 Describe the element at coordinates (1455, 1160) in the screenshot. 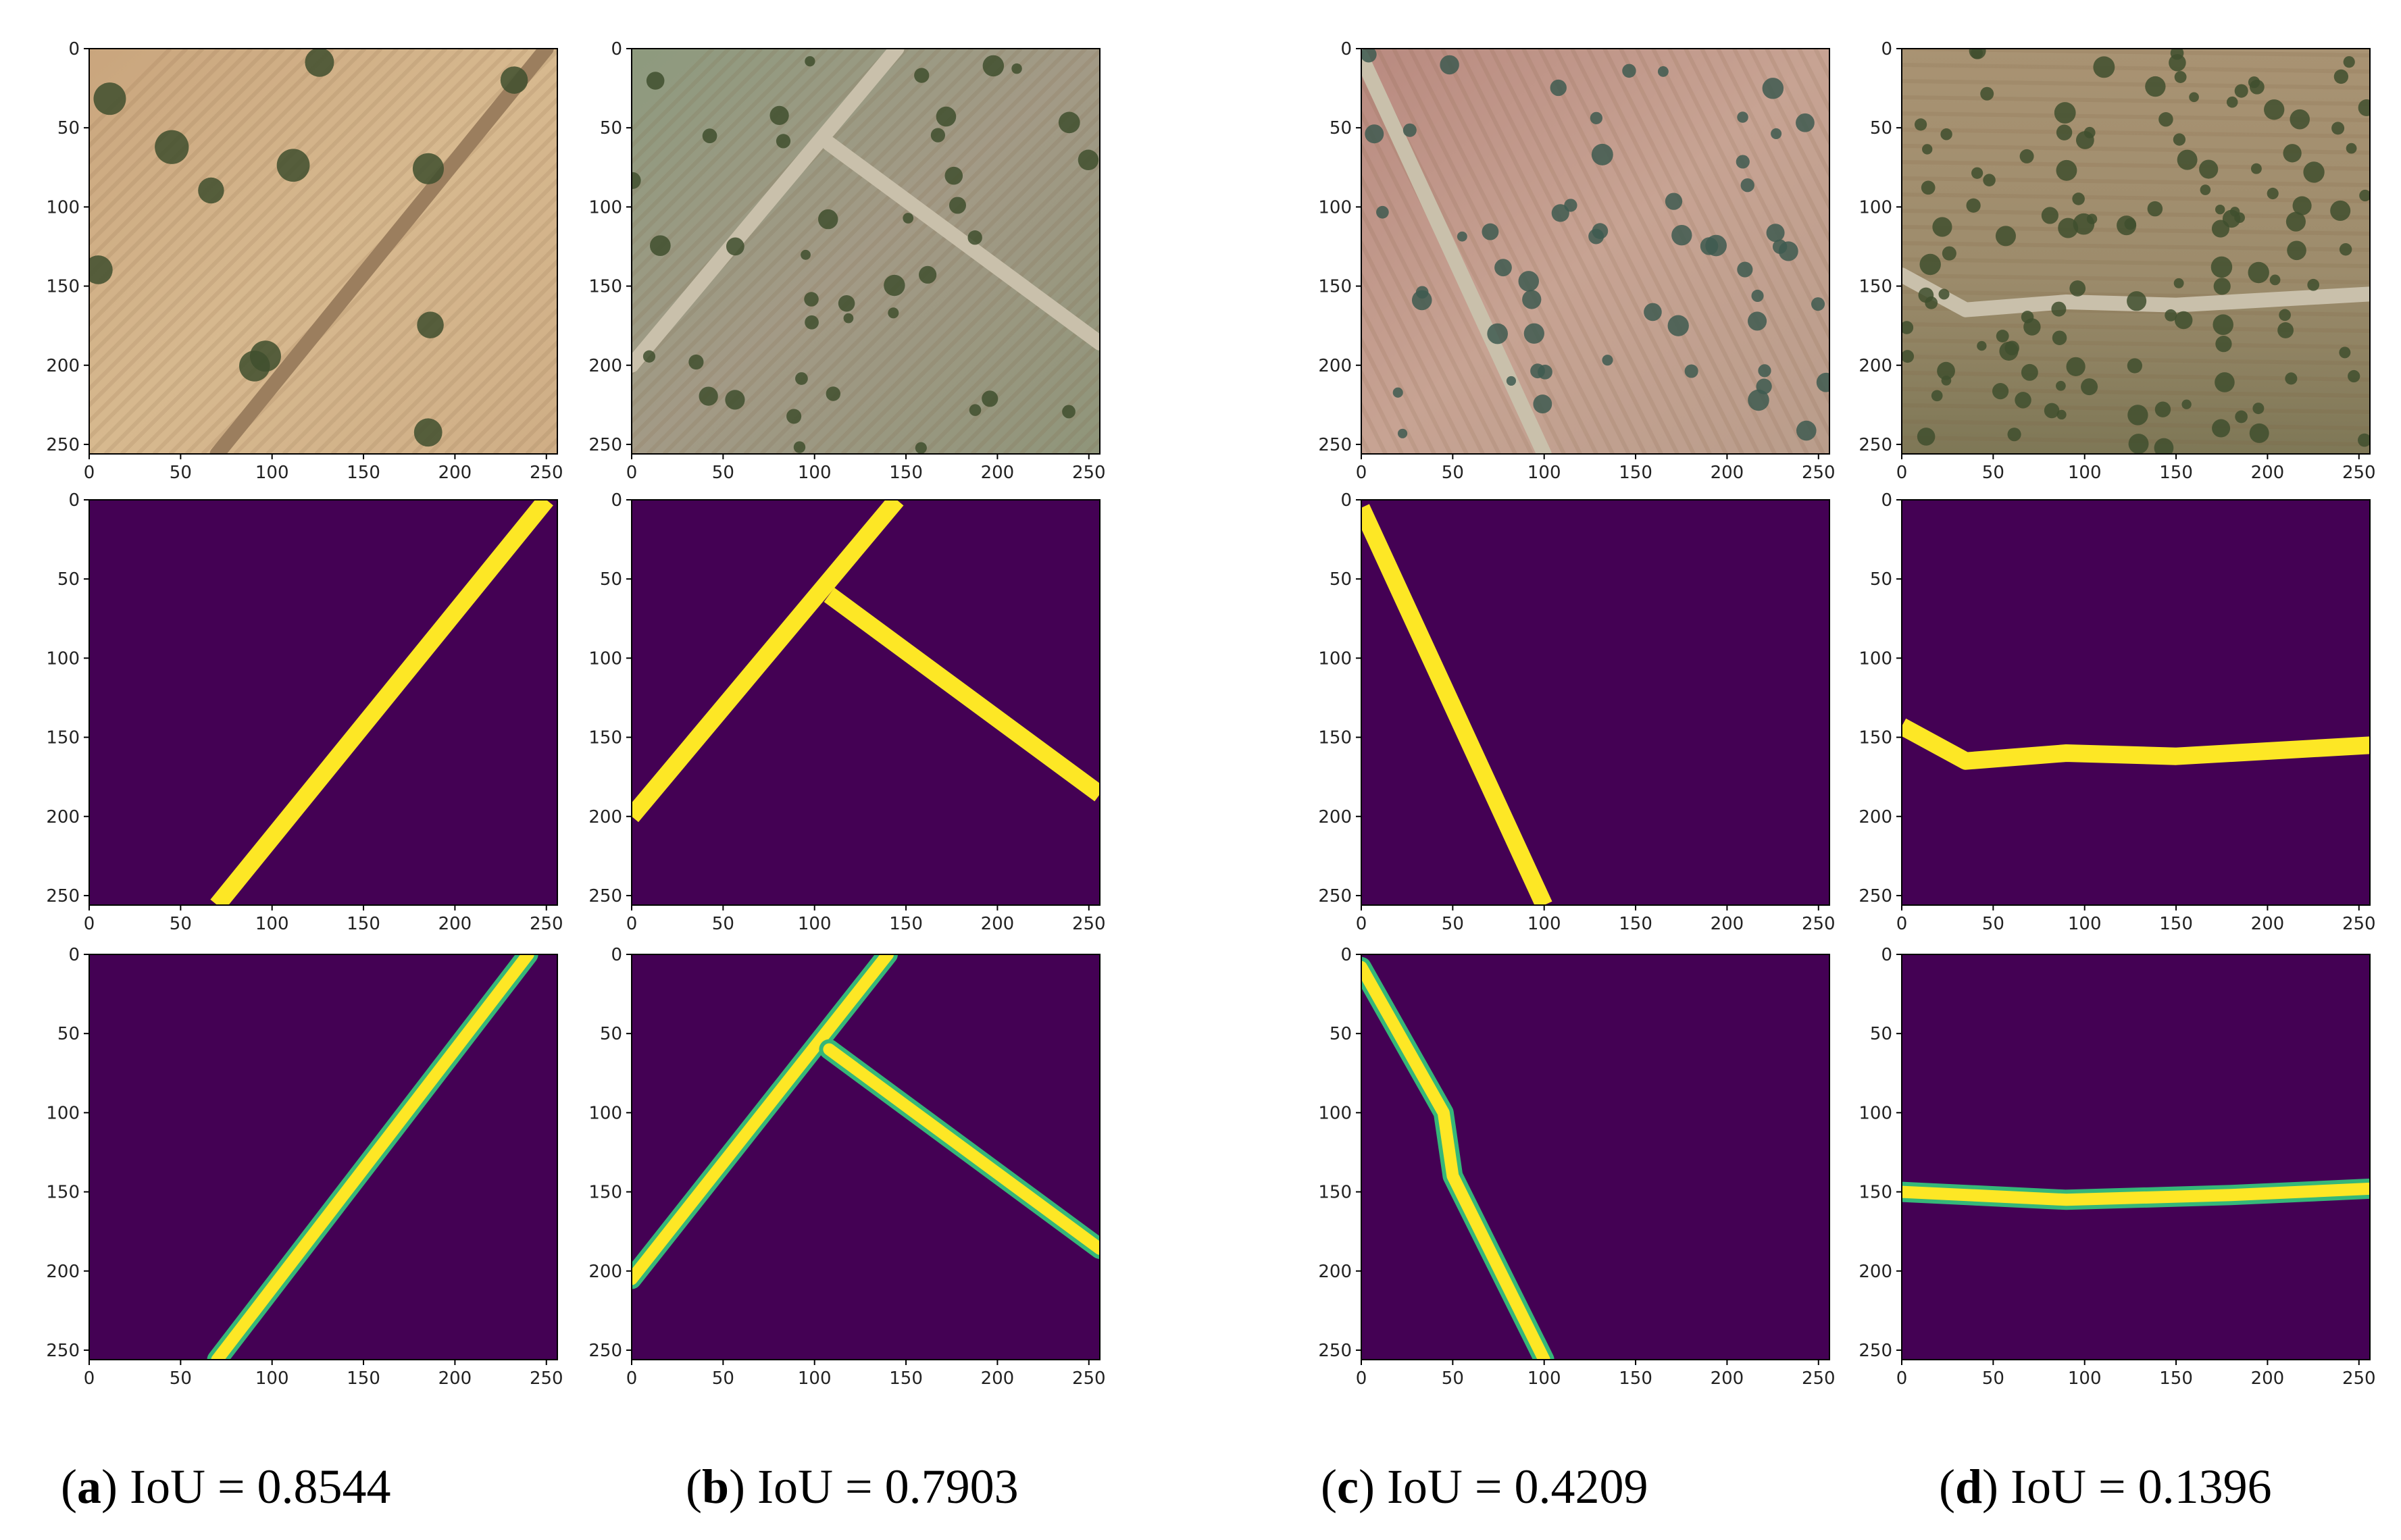

I see `predicted-road` at that location.